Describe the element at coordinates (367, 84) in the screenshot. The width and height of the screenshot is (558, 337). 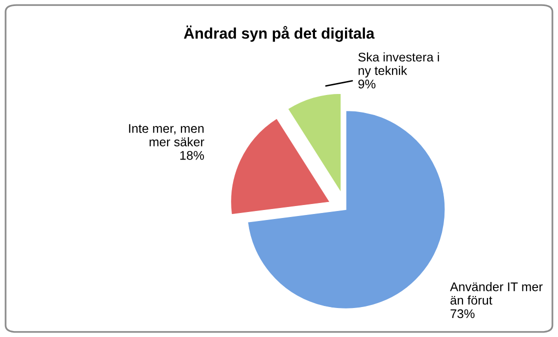
I see `data-label: 9%` at that location.